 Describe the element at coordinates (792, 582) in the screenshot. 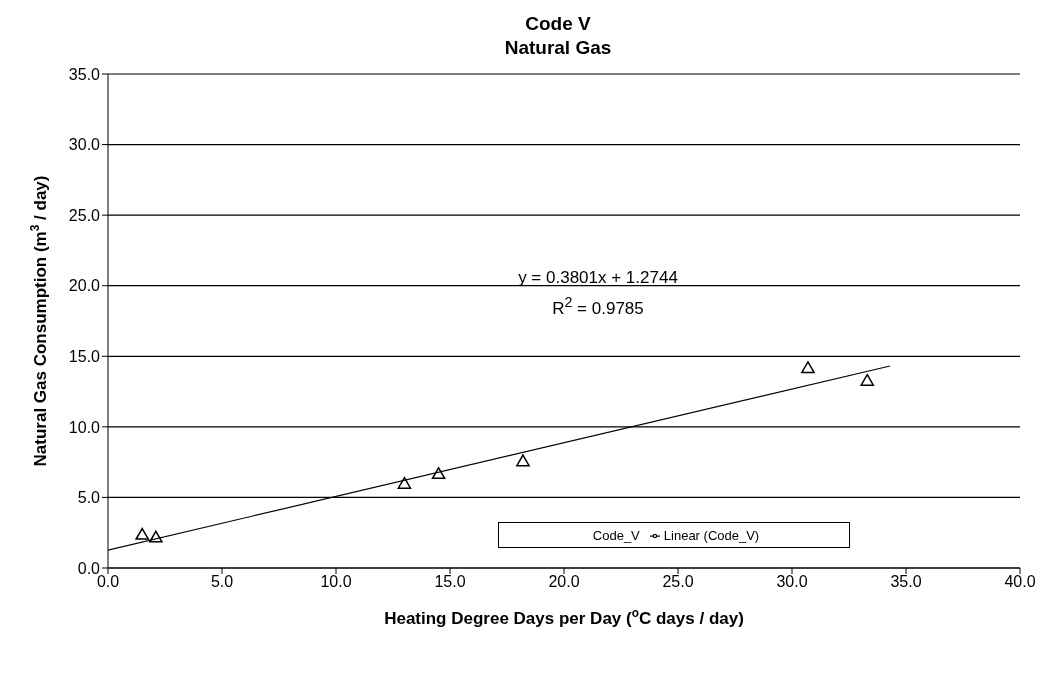

I see `x-tick-label: 30.0` at that location.